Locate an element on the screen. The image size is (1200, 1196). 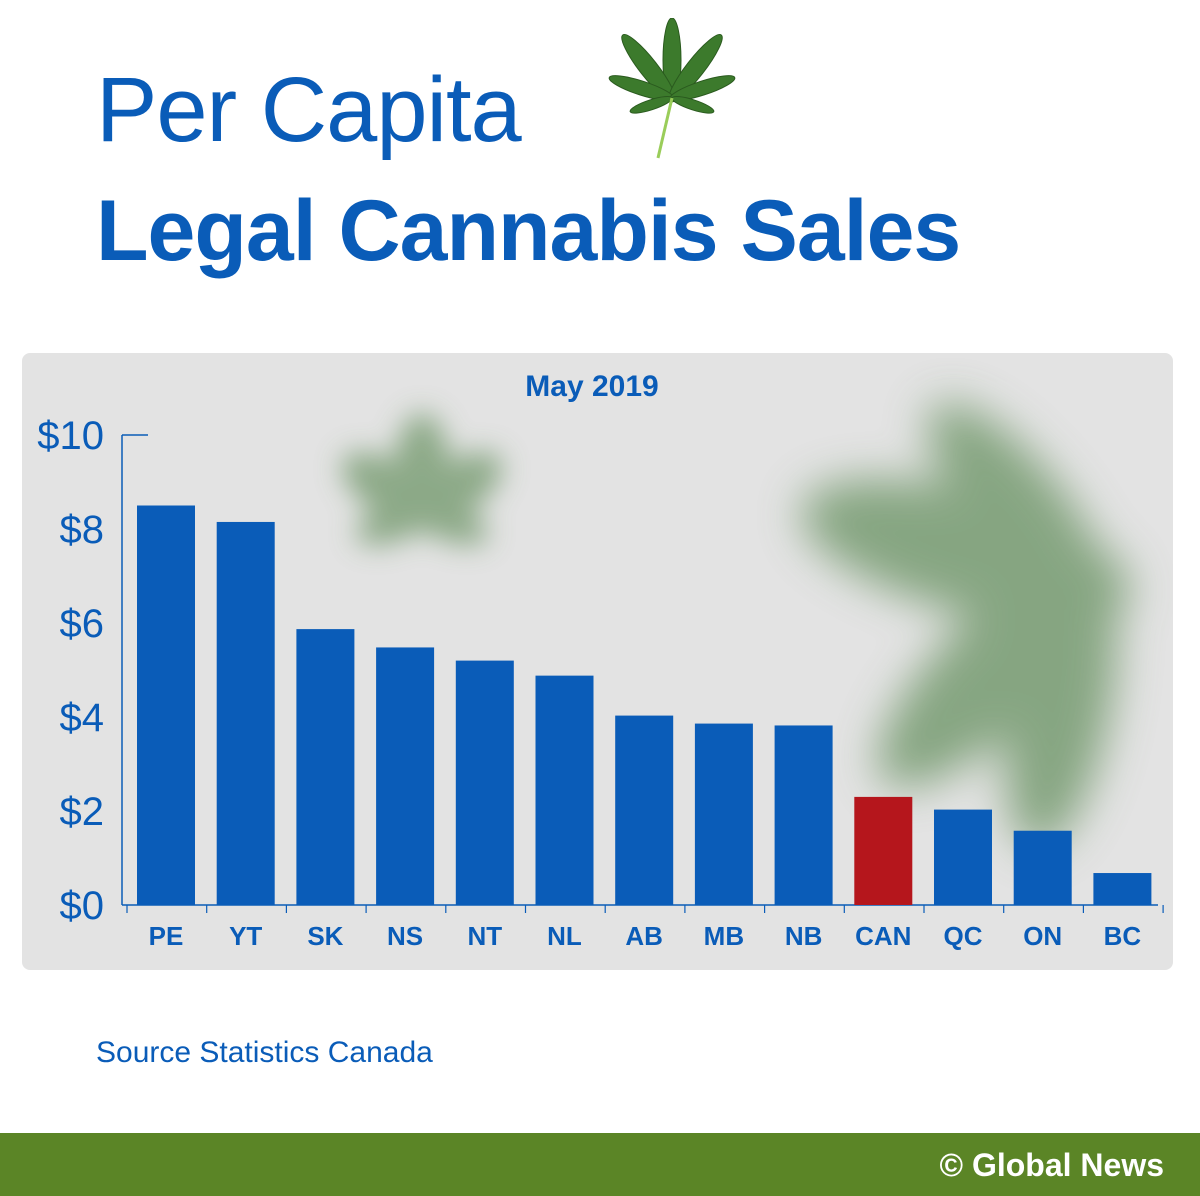
x-tick-label: MB is located at coordinates (724, 936).